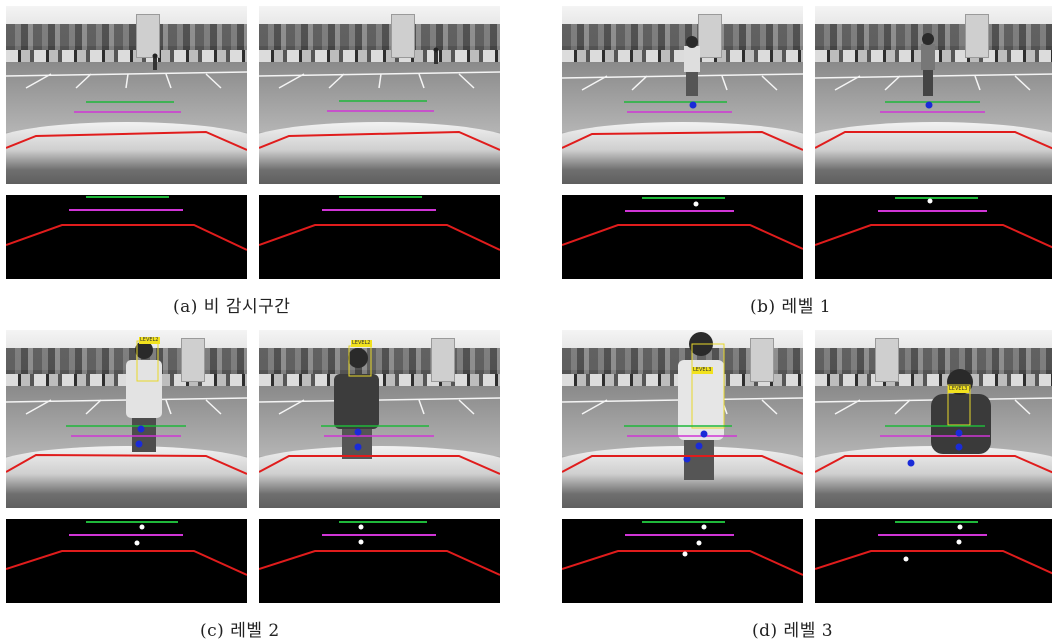  What do you see at coordinates (126, 407) in the screenshot?
I see `overlay-c1` at bounding box center [126, 407].